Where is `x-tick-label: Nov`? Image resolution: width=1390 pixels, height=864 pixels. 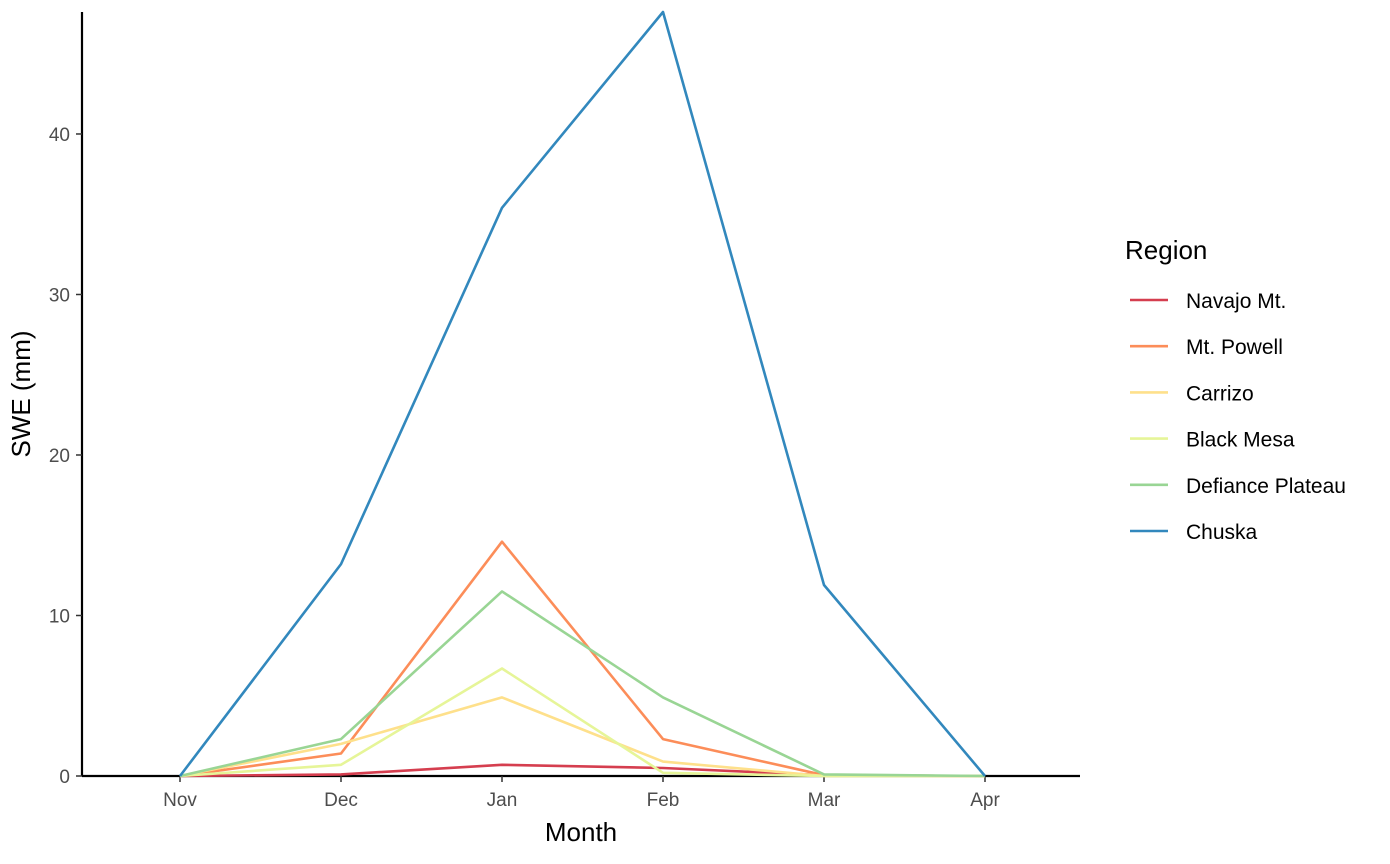
x-tick-label: Nov is located at coordinates (180, 800).